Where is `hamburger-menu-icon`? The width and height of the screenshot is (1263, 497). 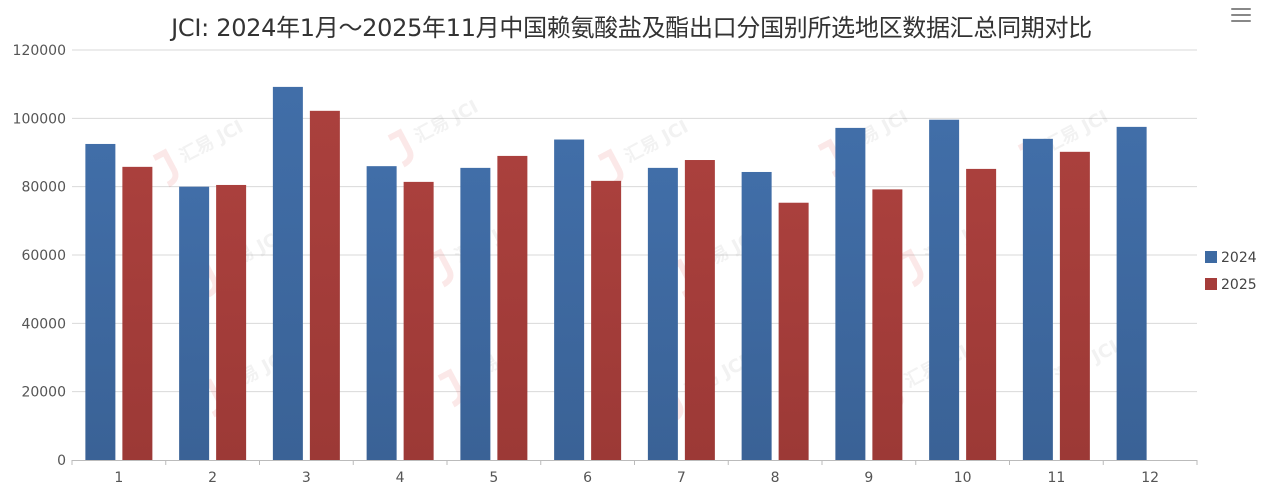
hamburger-menu-icon is located at coordinates (1241, 15).